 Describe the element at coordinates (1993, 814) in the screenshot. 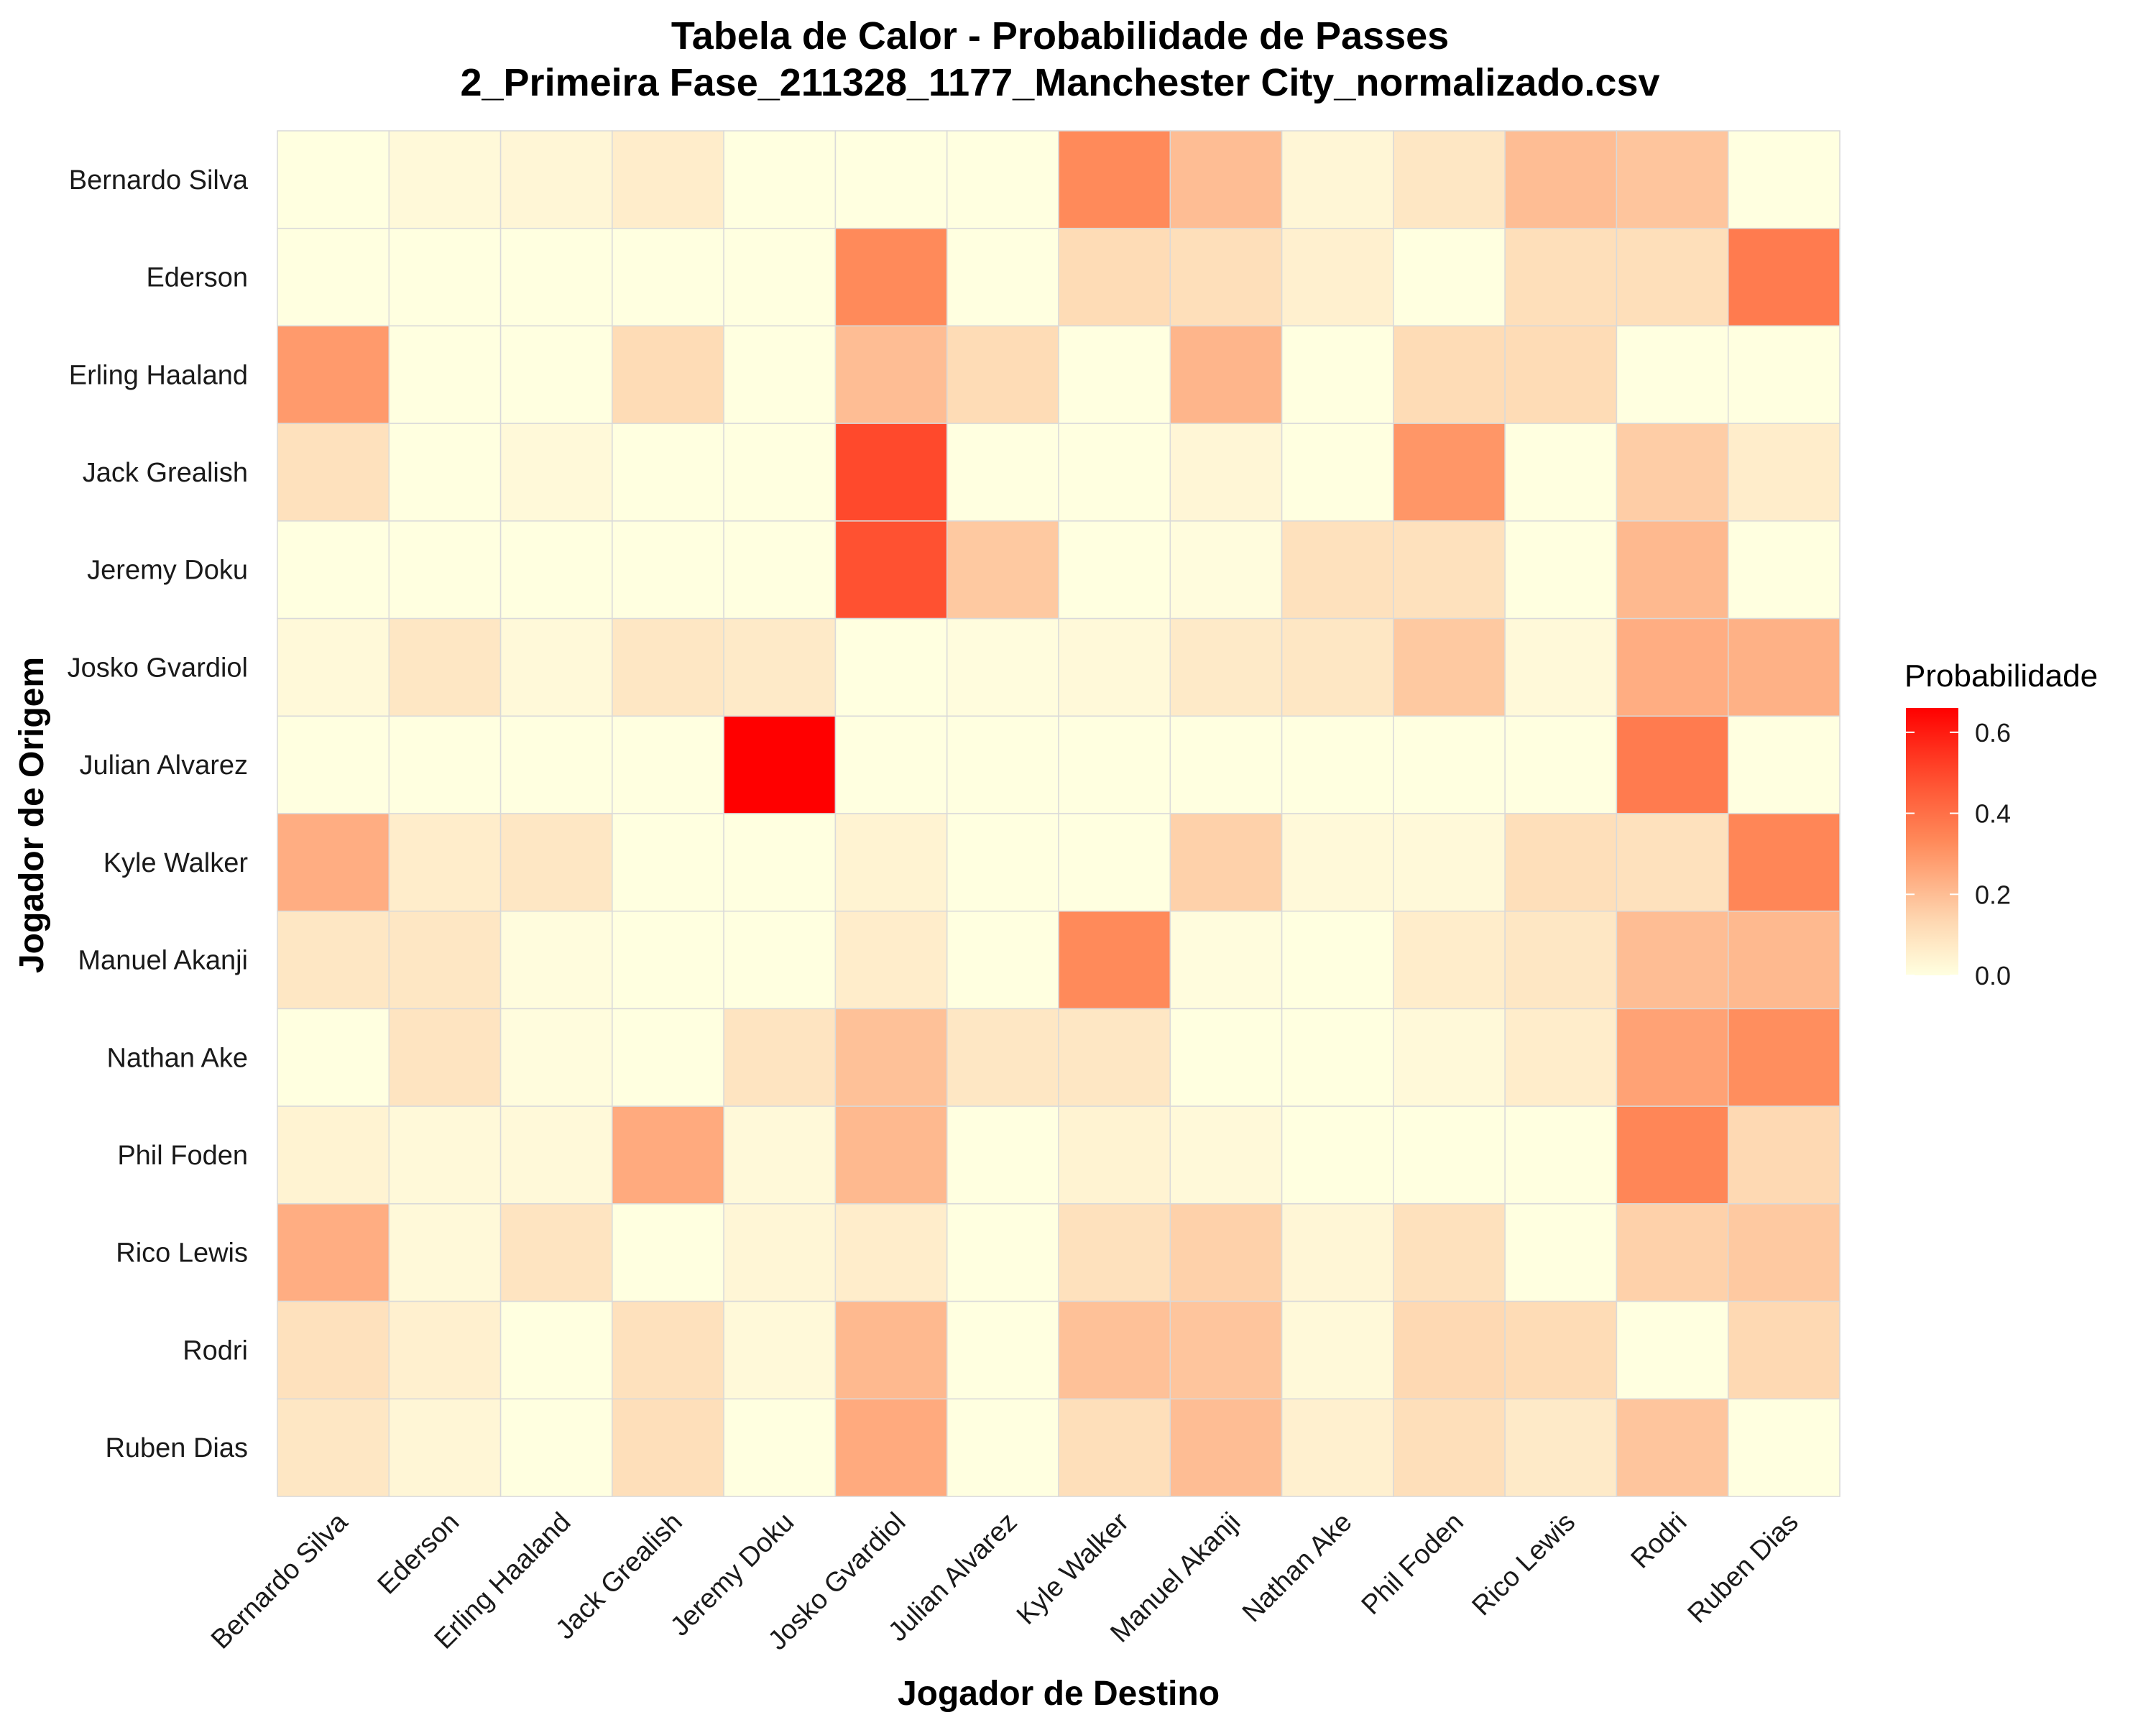

I see `legend-tick-label: 0.4` at that location.